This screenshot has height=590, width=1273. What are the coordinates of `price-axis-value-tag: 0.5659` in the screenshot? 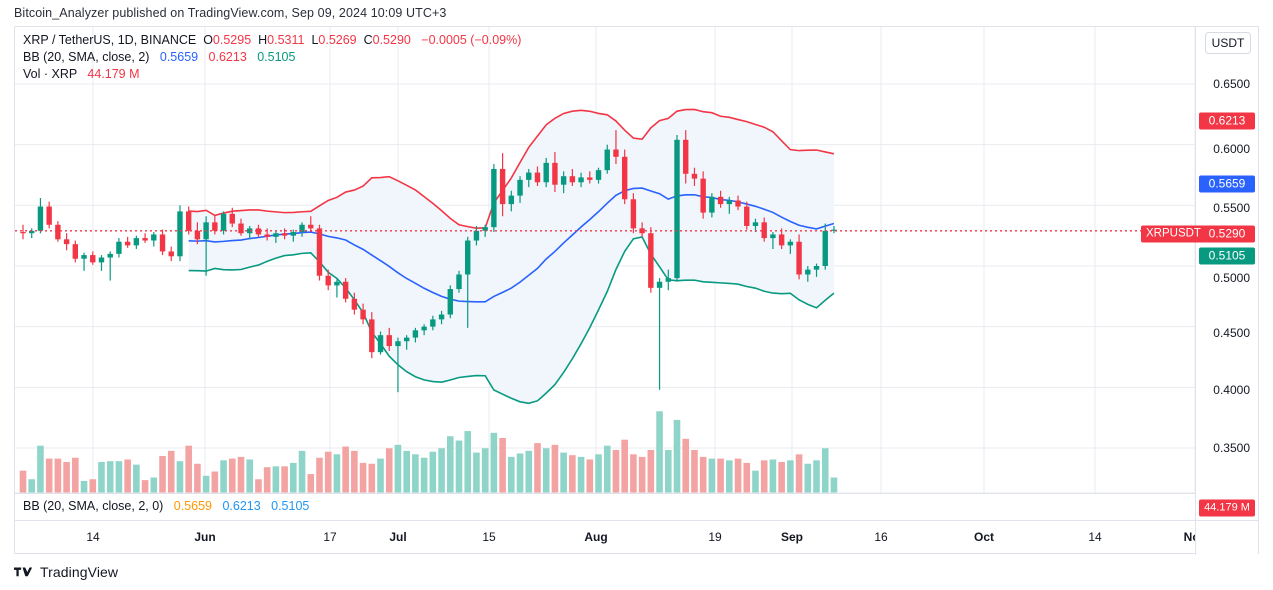 It's located at (1227, 184).